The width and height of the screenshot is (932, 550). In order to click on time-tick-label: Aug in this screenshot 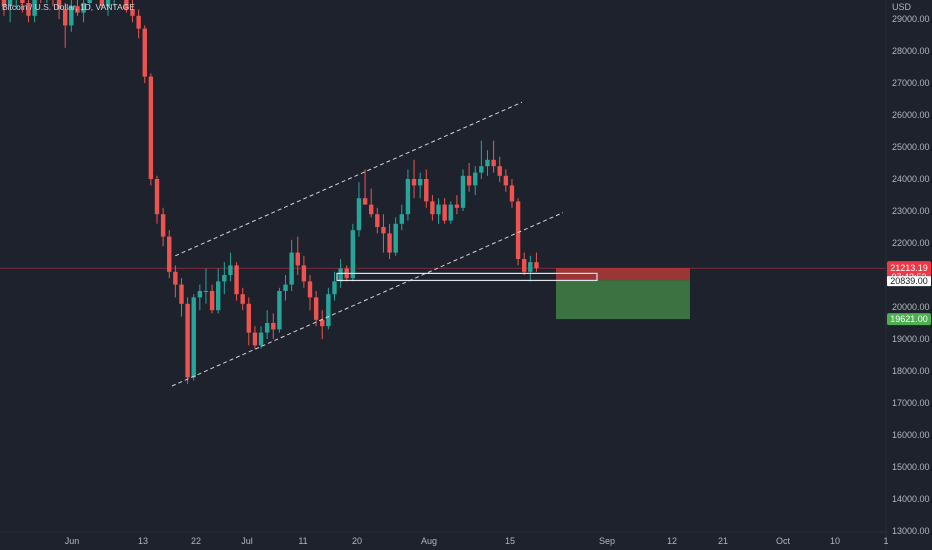, I will do `click(429, 541)`.